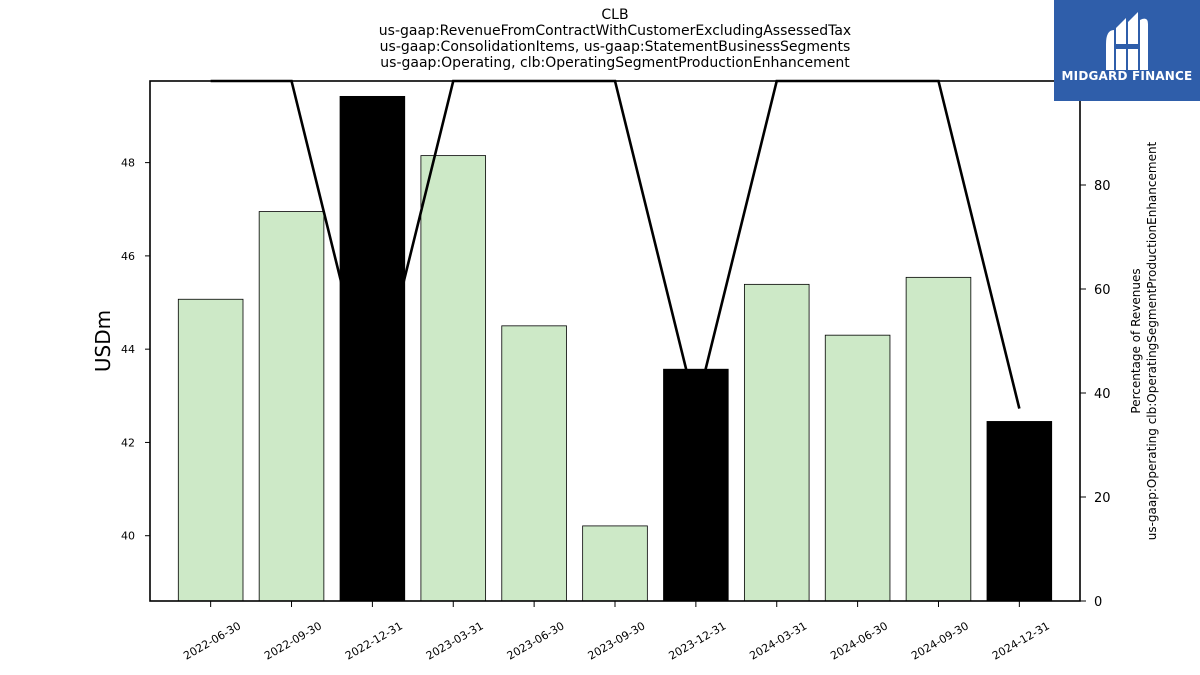 This screenshot has width=1200, height=675. I want to click on brand-logo: MIDGARD FINANCE, so click(1127, 50).